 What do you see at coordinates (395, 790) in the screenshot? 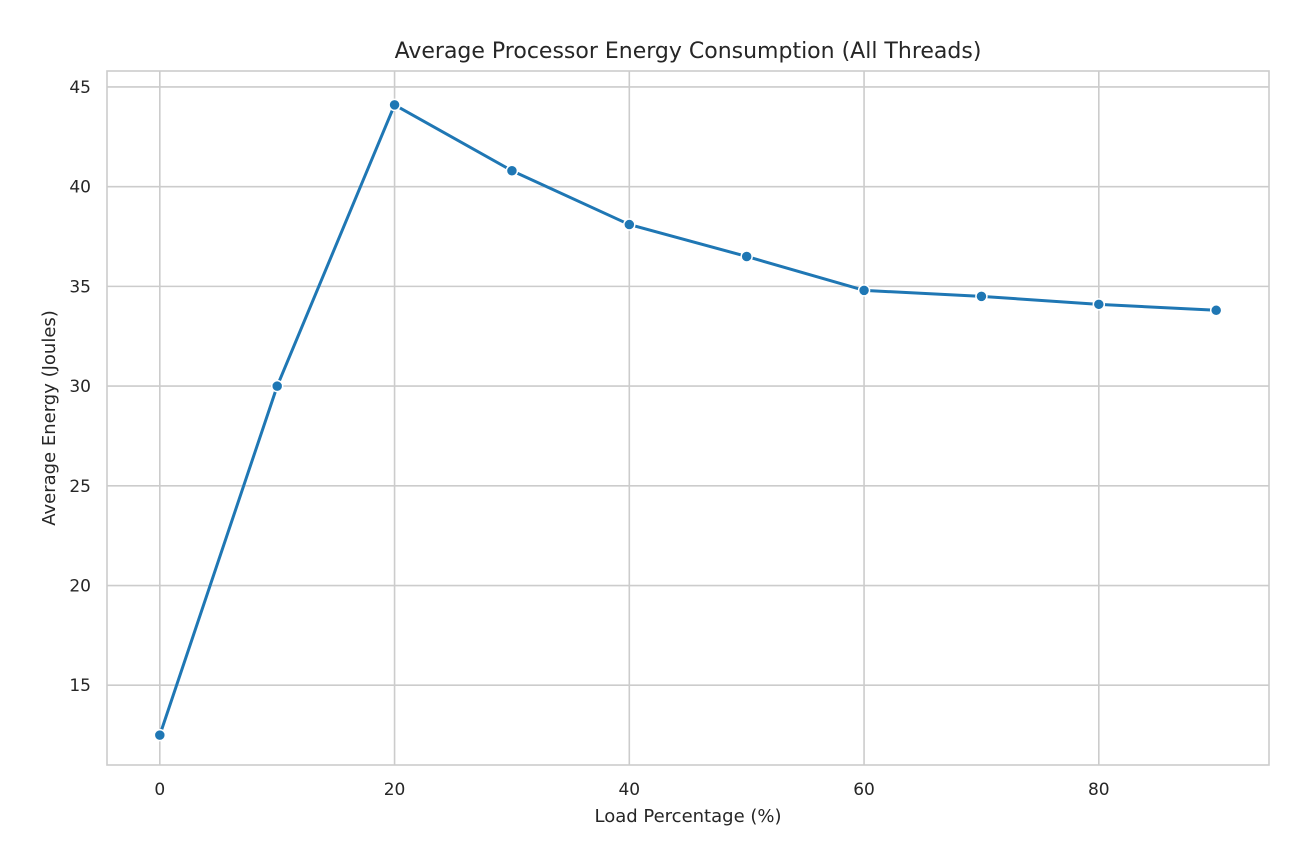
I see `x-tick-label: 20` at bounding box center [395, 790].